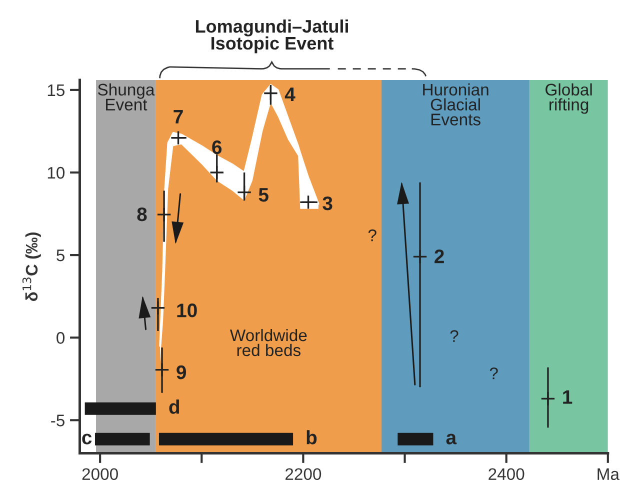 Image resolution: width=628 pixels, height=491 pixels. Describe the element at coordinates (268, 342) in the screenshot. I see `band-label: Worldwide red beds` at that location.